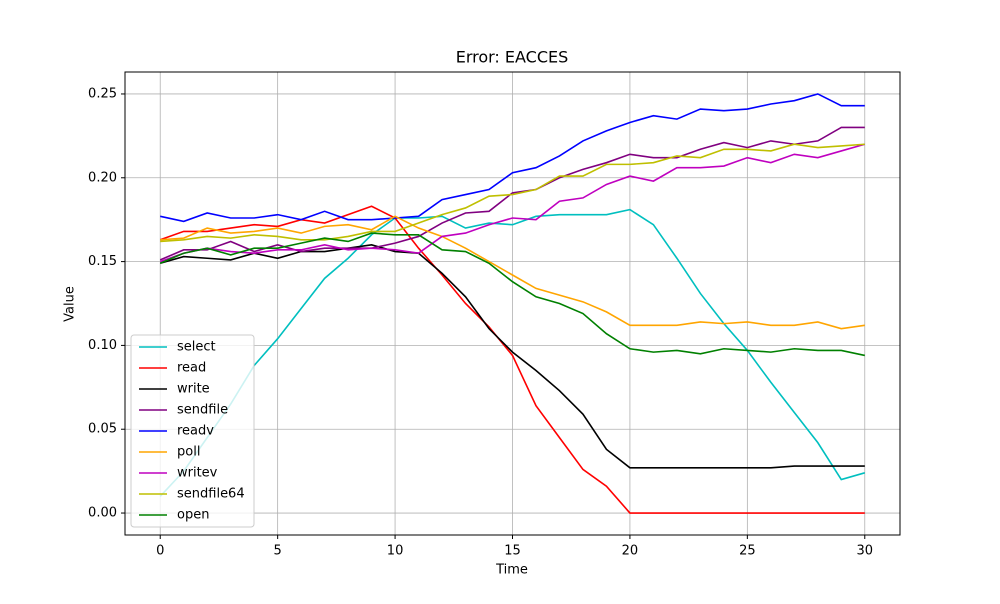 This screenshot has height=604, width=1000. Describe the element at coordinates (197, 473) in the screenshot. I see `legend-label: writev` at that location.